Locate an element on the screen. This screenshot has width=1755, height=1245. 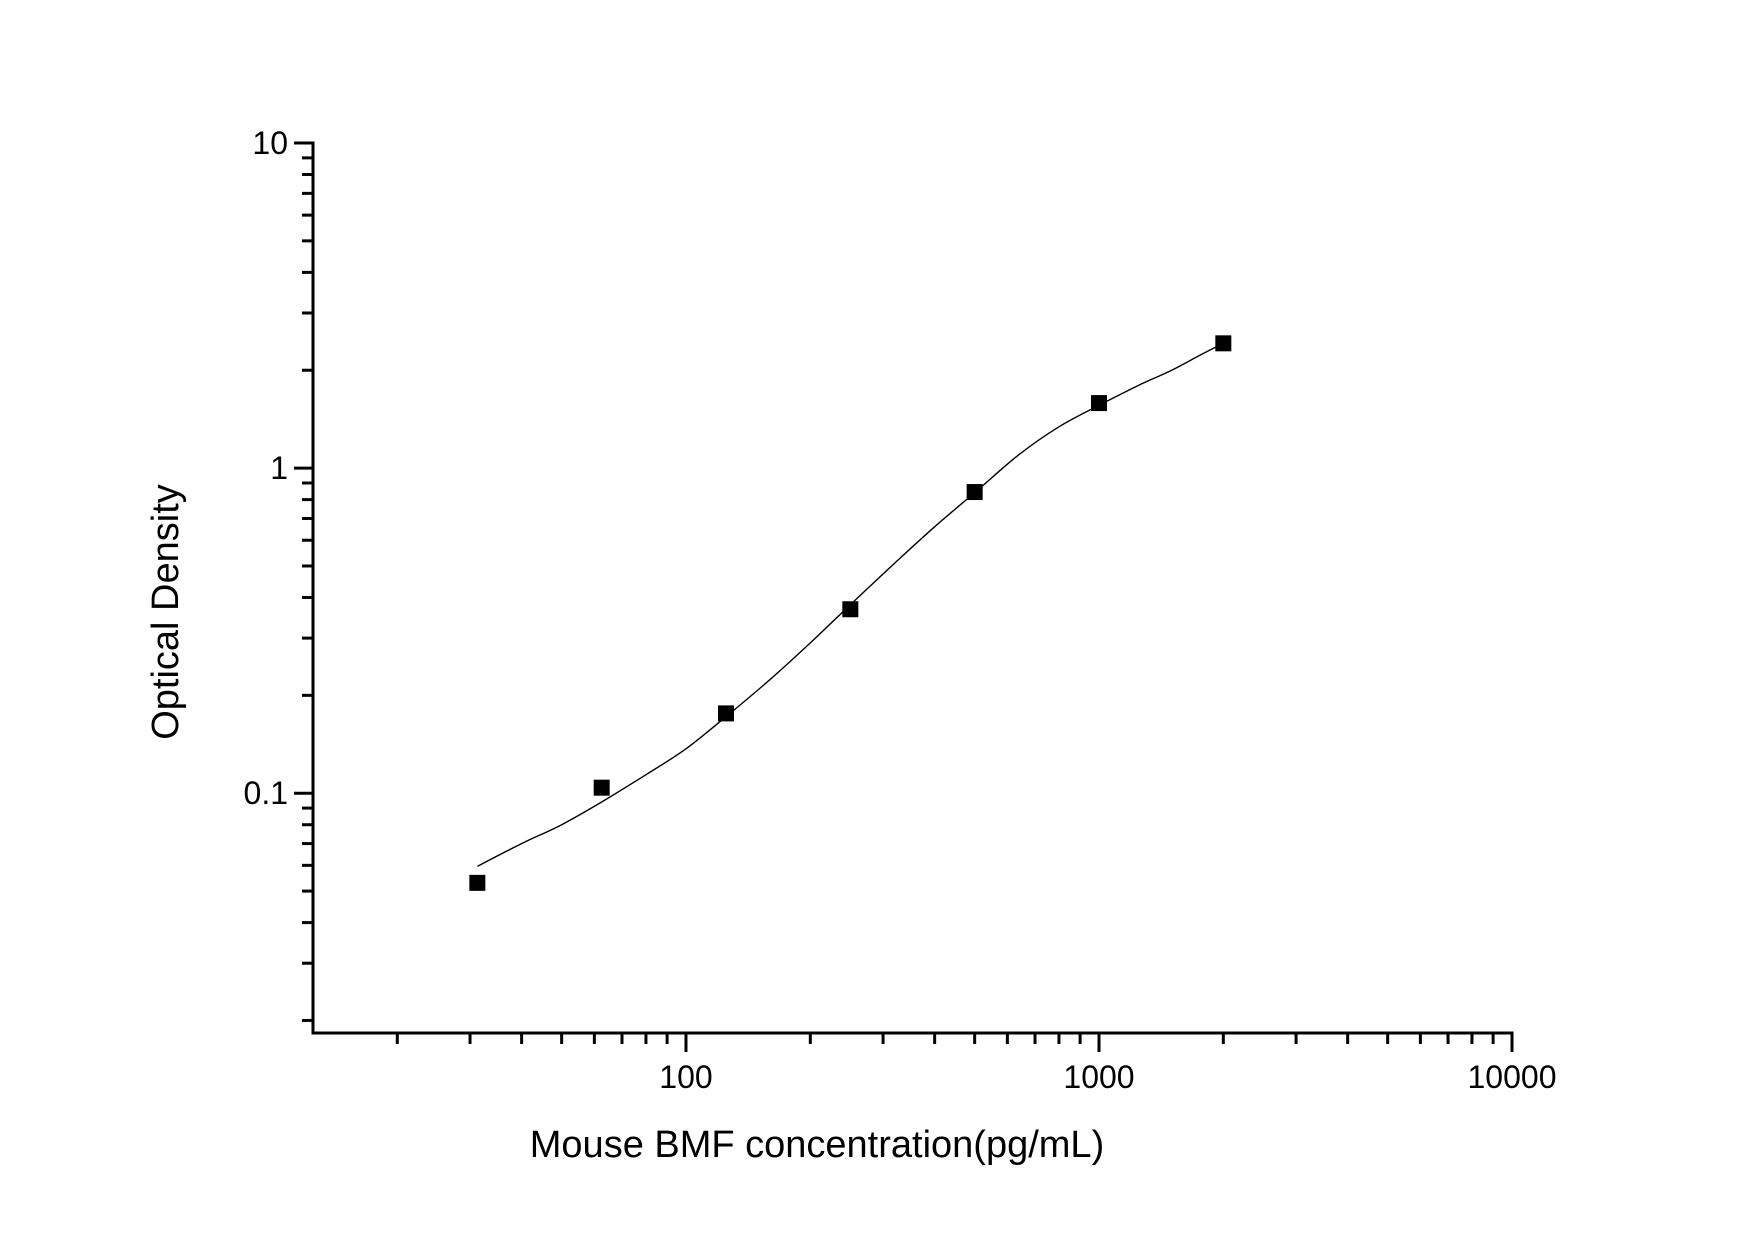
y-tick-label: 10 is located at coordinates (270, 143).